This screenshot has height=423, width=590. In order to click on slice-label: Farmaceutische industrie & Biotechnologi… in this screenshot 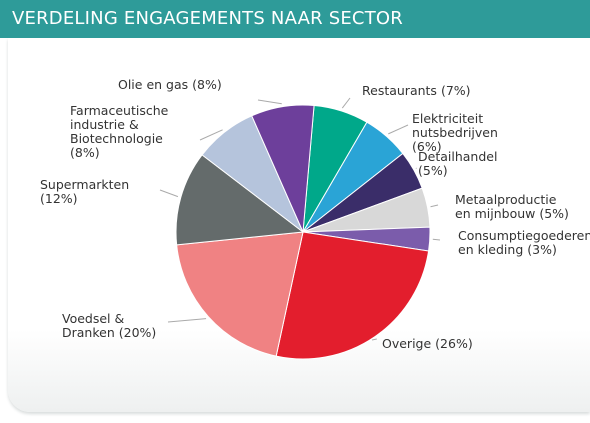, I will do `click(119, 132)`.